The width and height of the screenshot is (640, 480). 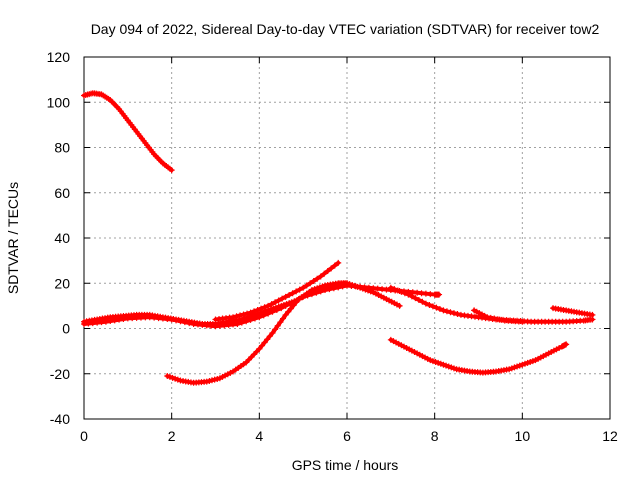 I want to click on y-tick-label: 40, so click(x=62, y=238).